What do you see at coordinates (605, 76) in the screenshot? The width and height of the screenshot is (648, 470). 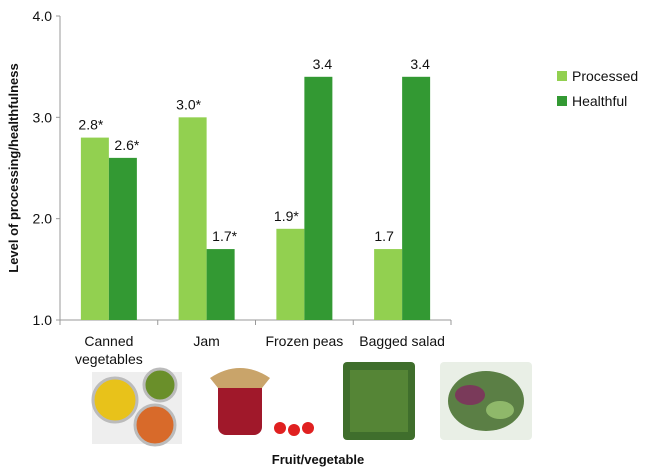 I see `legend-label: Processed` at bounding box center [605, 76].